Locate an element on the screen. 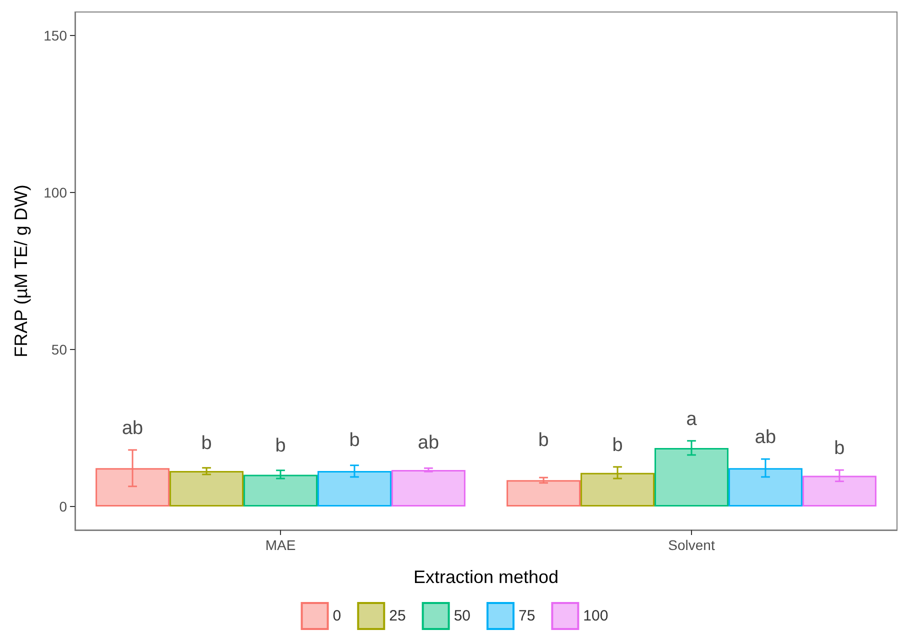 This screenshot has height=639, width=909. y-tick-label: 50 is located at coordinates (59, 349).